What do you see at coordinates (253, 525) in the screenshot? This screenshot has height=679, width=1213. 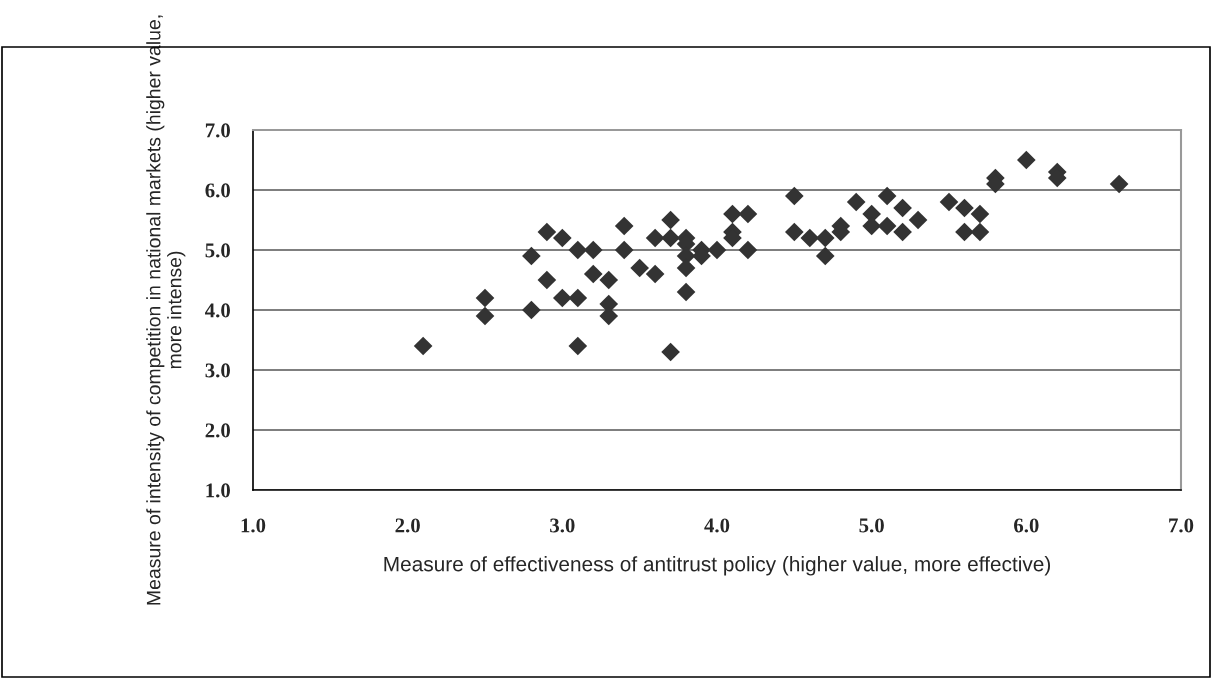 I see `x-tick-label: 1.0` at bounding box center [253, 525].